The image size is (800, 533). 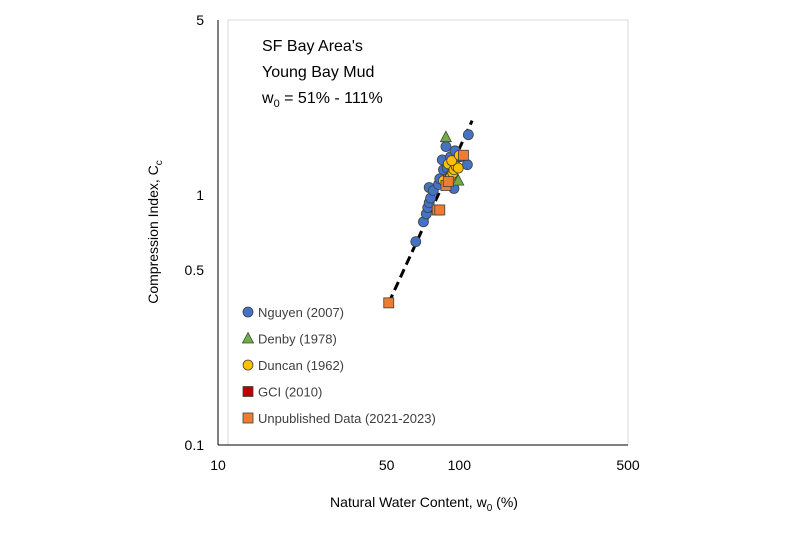 What do you see at coordinates (505, 502) in the screenshot?
I see `x-axis-title-unit: (%)` at bounding box center [505, 502].